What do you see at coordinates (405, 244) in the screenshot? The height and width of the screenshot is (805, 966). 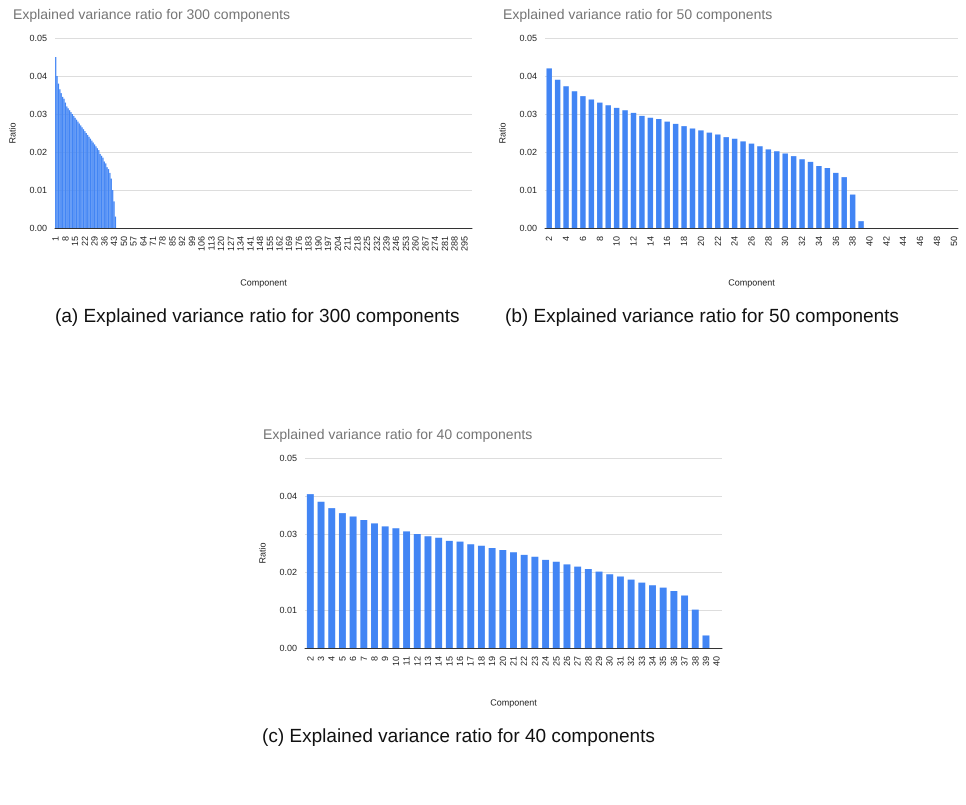 I see `x-tick-label: 253` at bounding box center [405, 244].